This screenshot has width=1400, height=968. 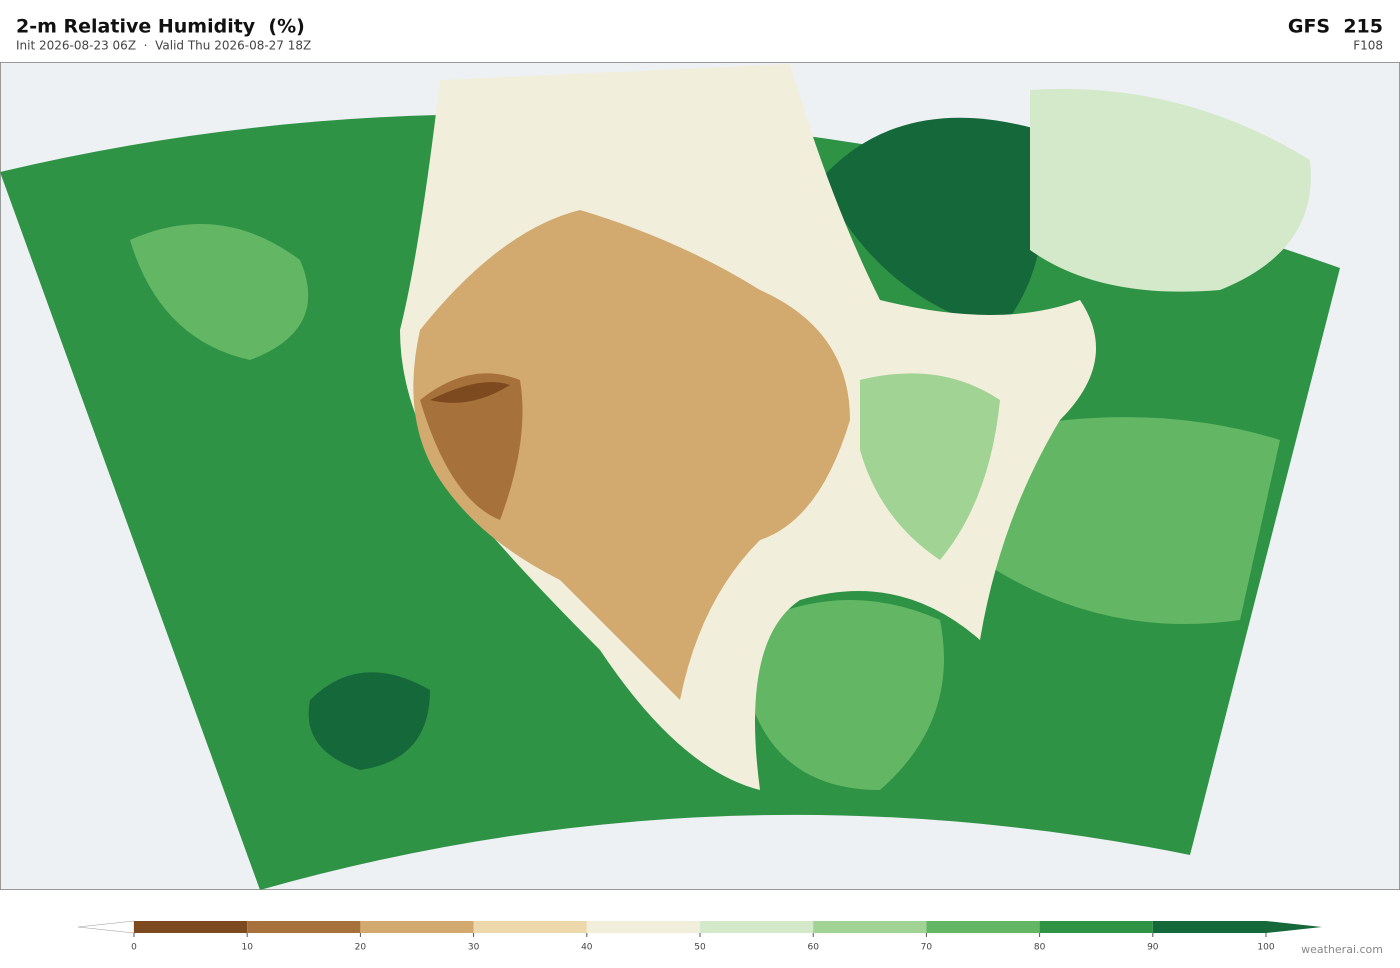 I want to click on colorbar-tick-label: 30, so click(x=474, y=948).